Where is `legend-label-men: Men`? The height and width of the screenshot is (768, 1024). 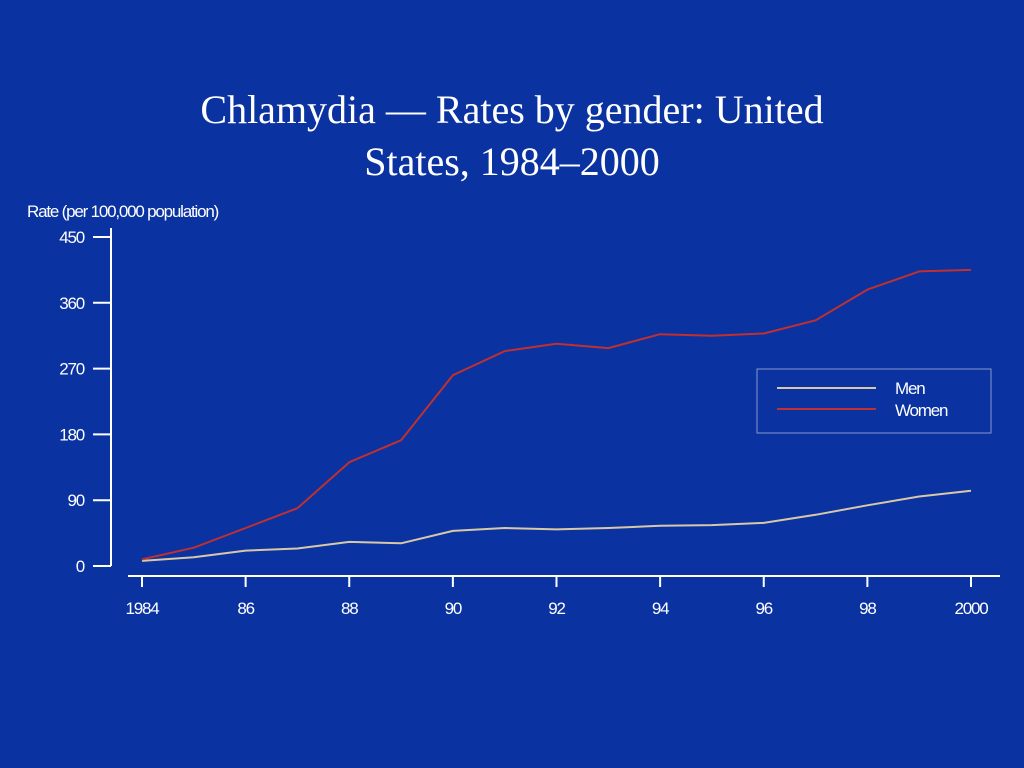
legend-label-men: Men is located at coordinates (910, 388).